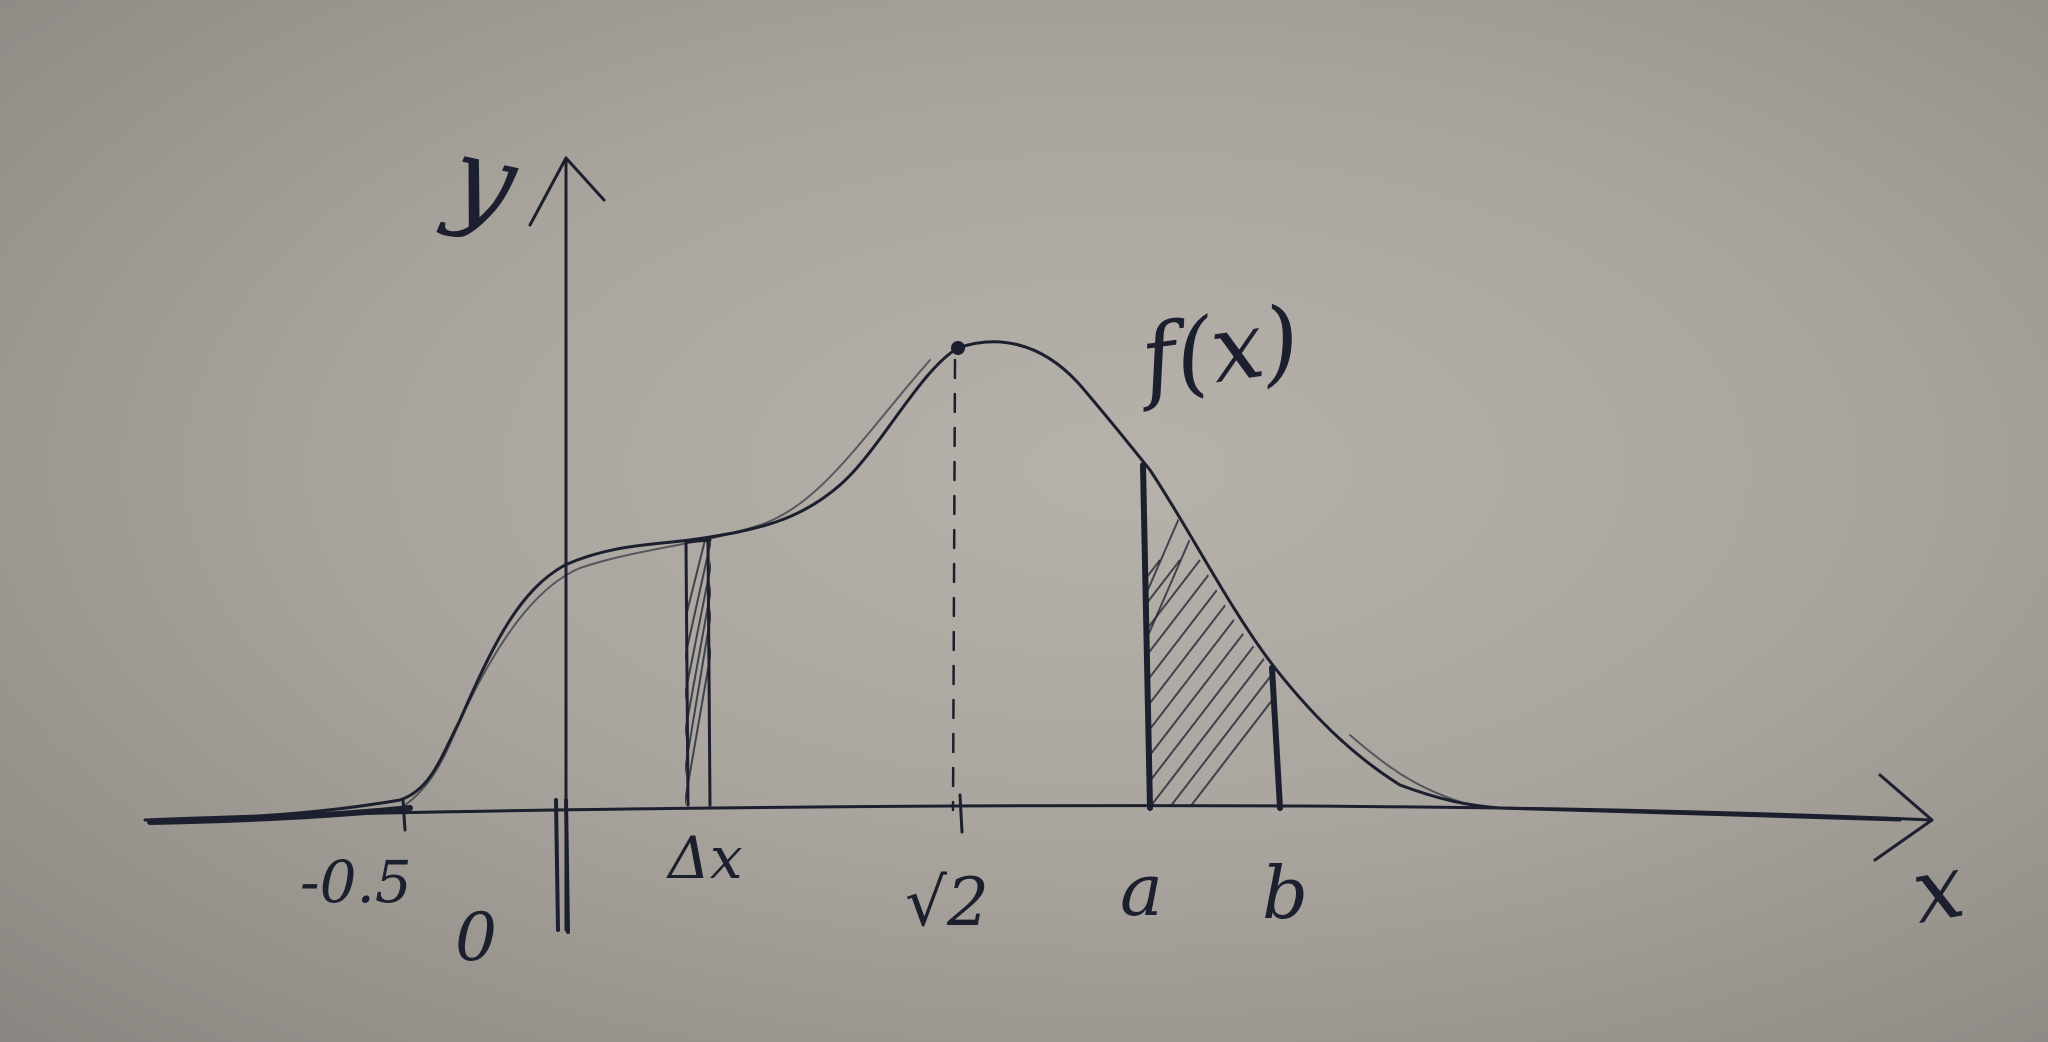 The height and width of the screenshot is (1042, 2048). Describe the element at coordinates (709, 672) in the screenshot. I see `delta-x-right-edge` at that location.